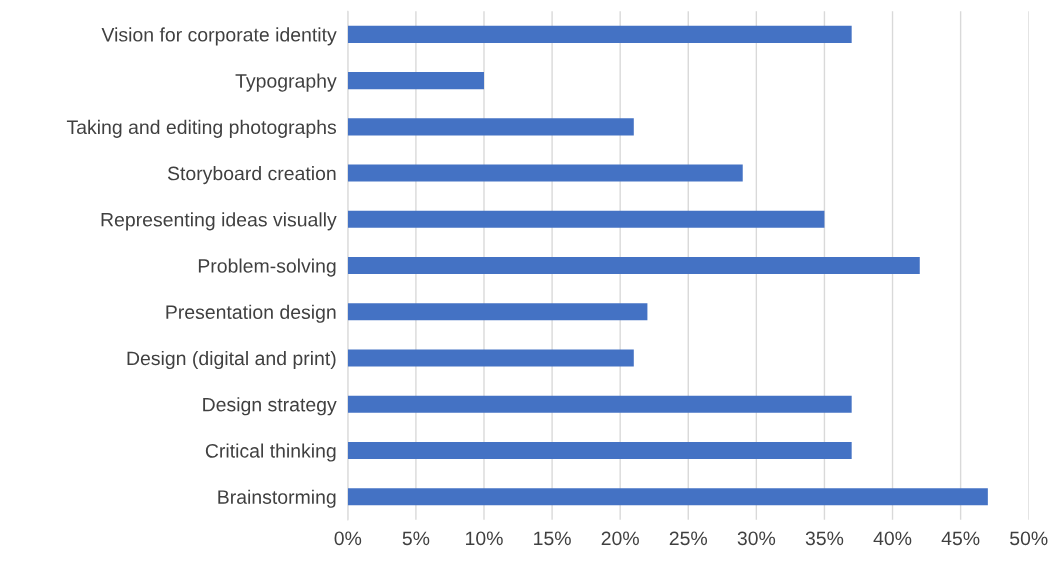 This screenshot has width=1054, height=562. I want to click on y-tick-label: Critical thinking, so click(270, 452).